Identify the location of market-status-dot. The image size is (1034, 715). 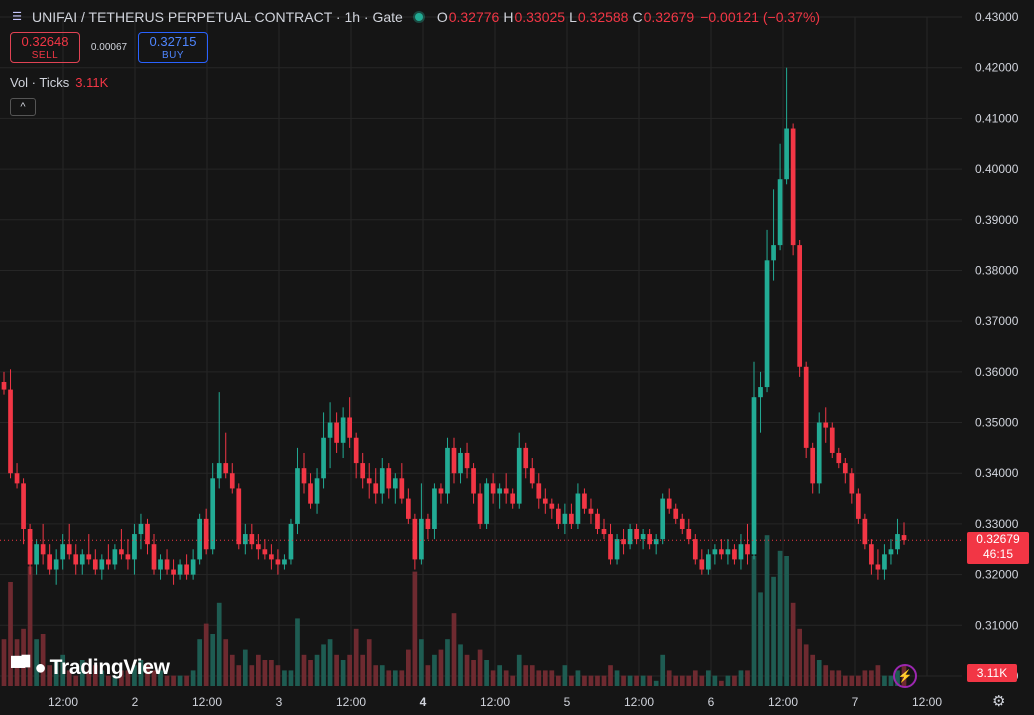
(418, 17).